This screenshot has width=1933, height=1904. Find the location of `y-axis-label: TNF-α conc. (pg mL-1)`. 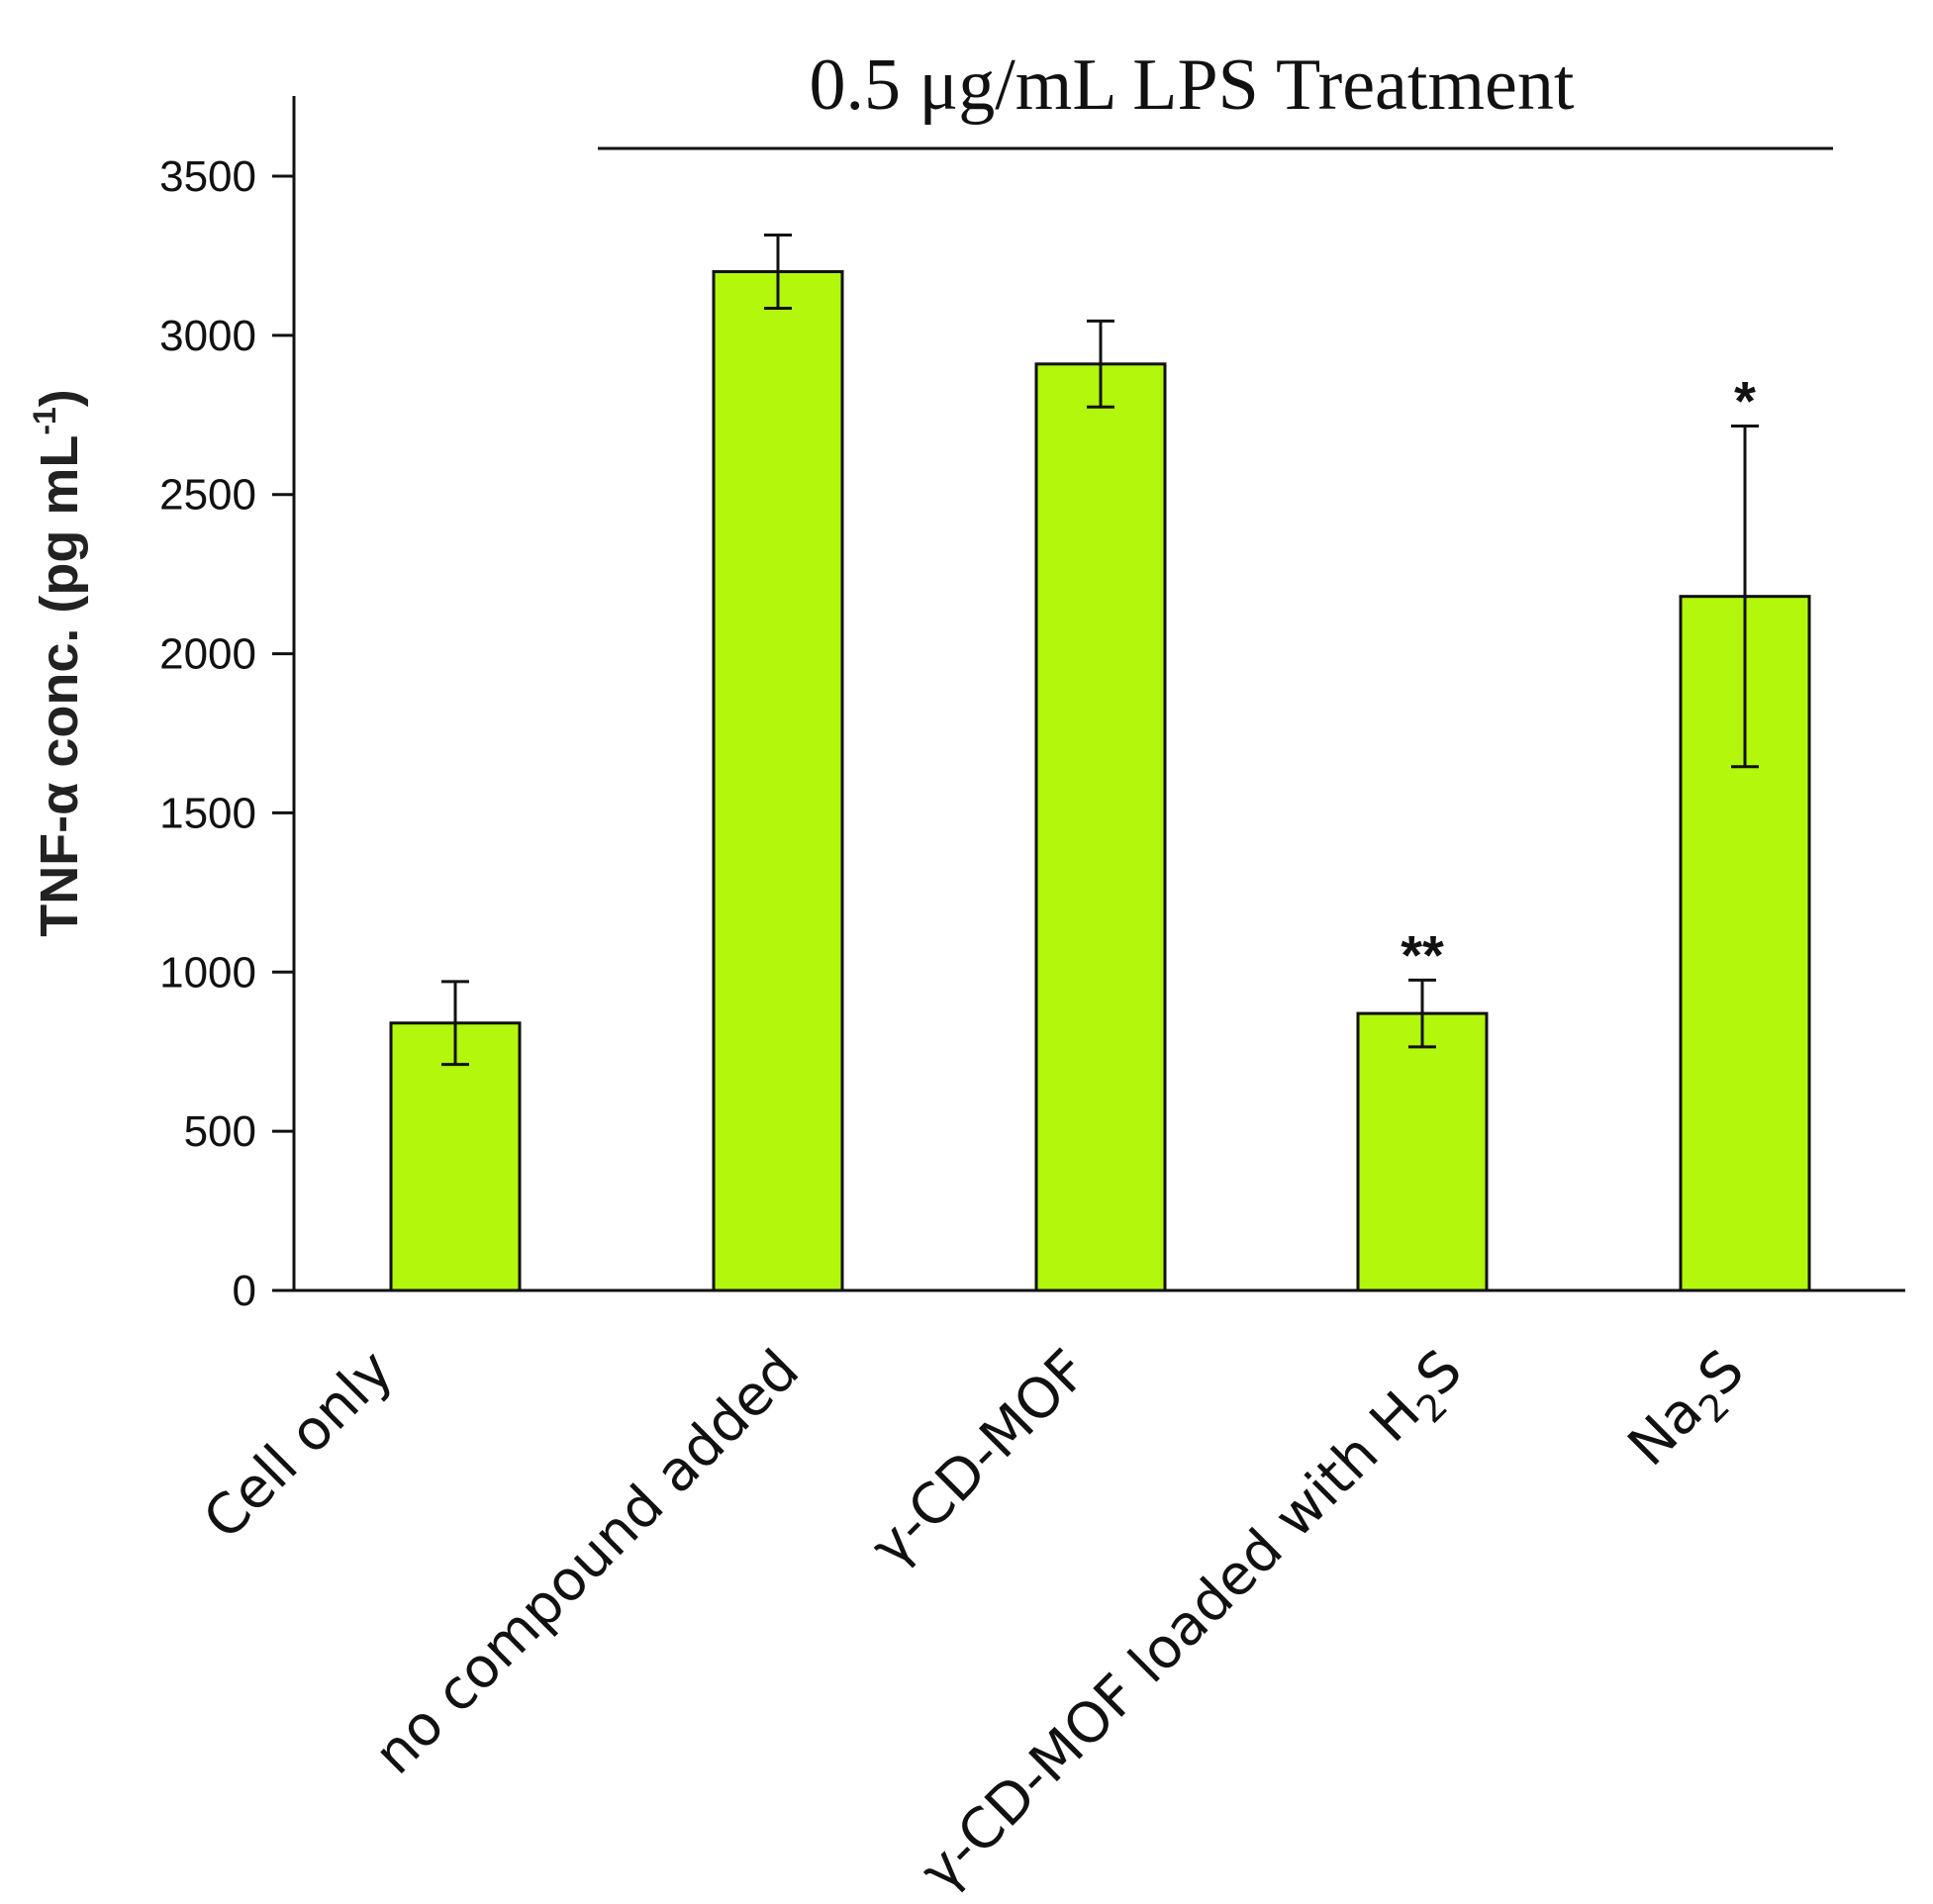

y-axis-label: TNF-α conc. (pg mL-1) is located at coordinates (58, 663).